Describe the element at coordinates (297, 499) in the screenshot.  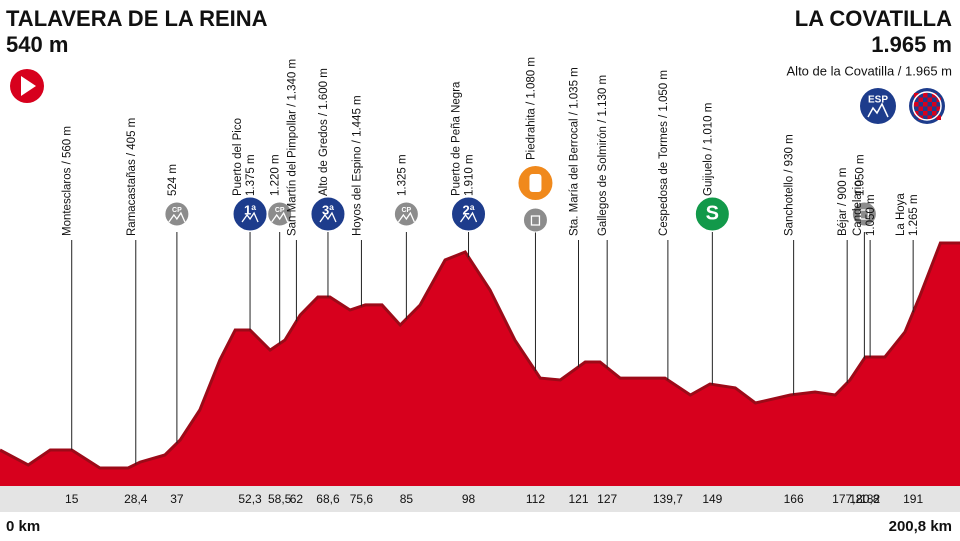
I see `km-label: 62` at that location.